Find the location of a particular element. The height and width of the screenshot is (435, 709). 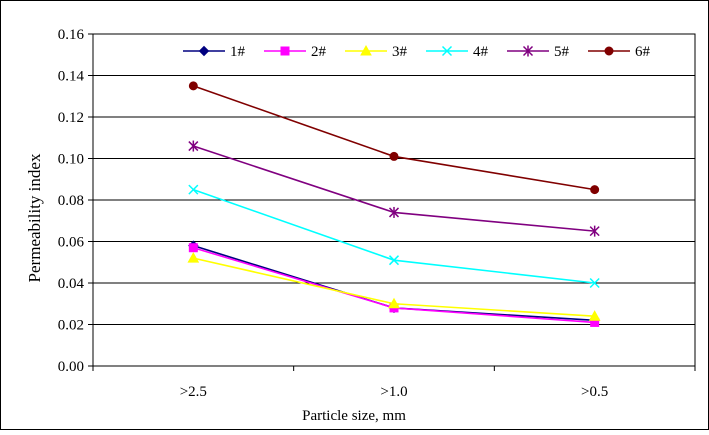

y-tick-label: 0.00 is located at coordinates (71, 367).